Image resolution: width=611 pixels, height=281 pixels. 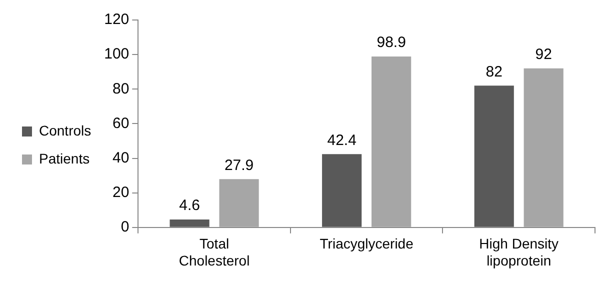 What do you see at coordinates (391, 43) in the screenshot?
I see `data-label: 98.9` at bounding box center [391, 43].